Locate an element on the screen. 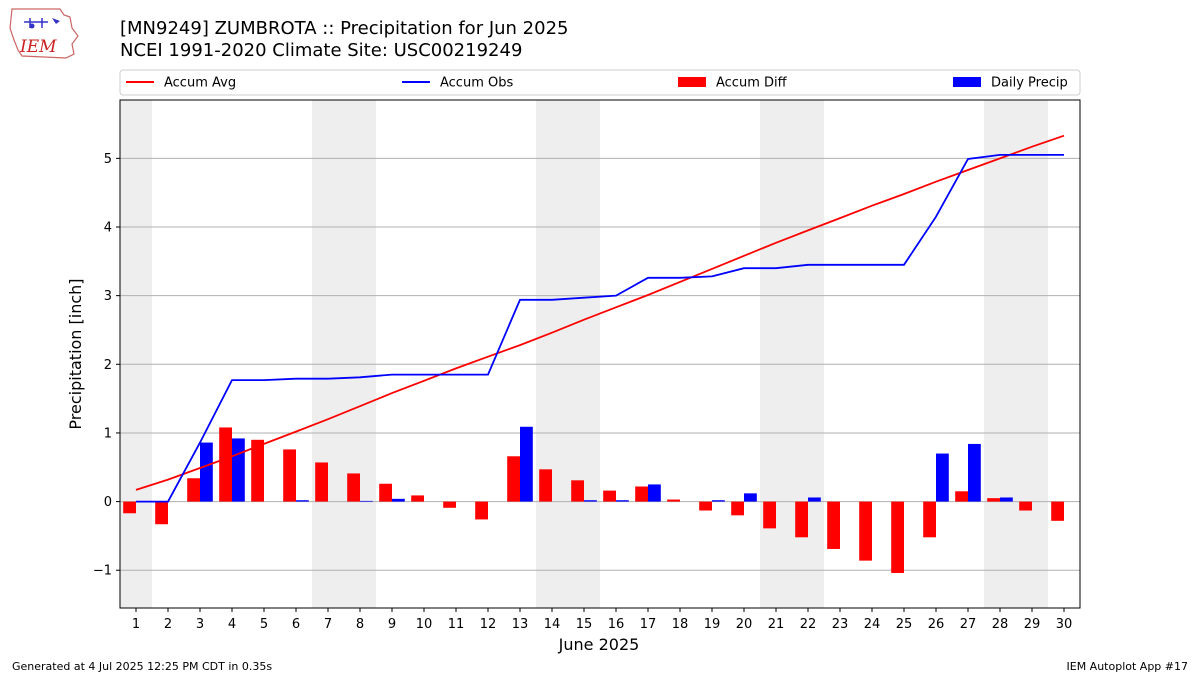  legend-accum-obs: Accum Obs is located at coordinates (457, 83).